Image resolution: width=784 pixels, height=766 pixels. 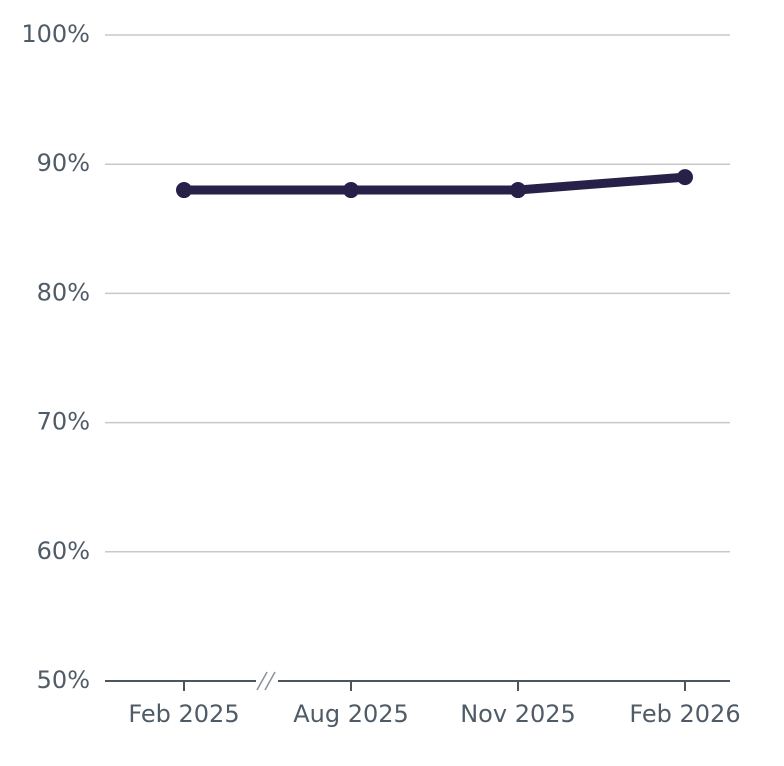 What do you see at coordinates (351, 714) in the screenshot?
I see `x-tick-label: Aug 2025` at bounding box center [351, 714].